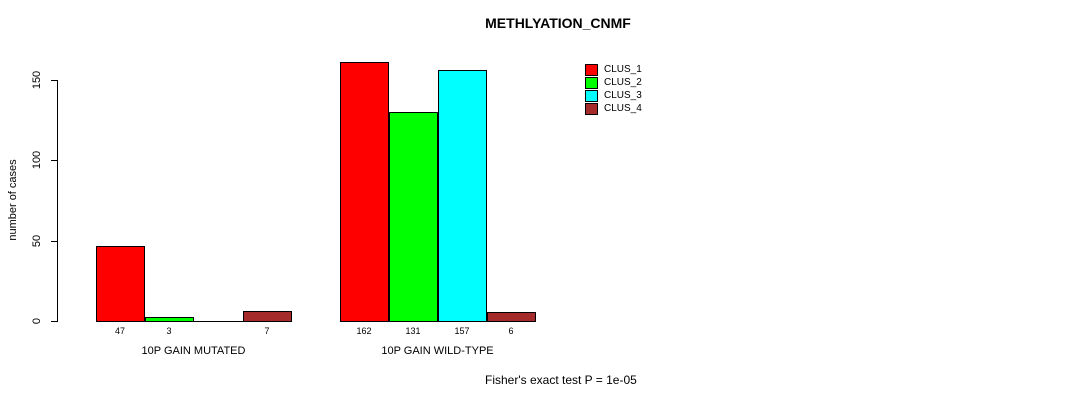 The image size is (1090, 400). Describe the element at coordinates (558, 23) in the screenshot. I see `chart-title: METHLYATION_CNMF` at that location.